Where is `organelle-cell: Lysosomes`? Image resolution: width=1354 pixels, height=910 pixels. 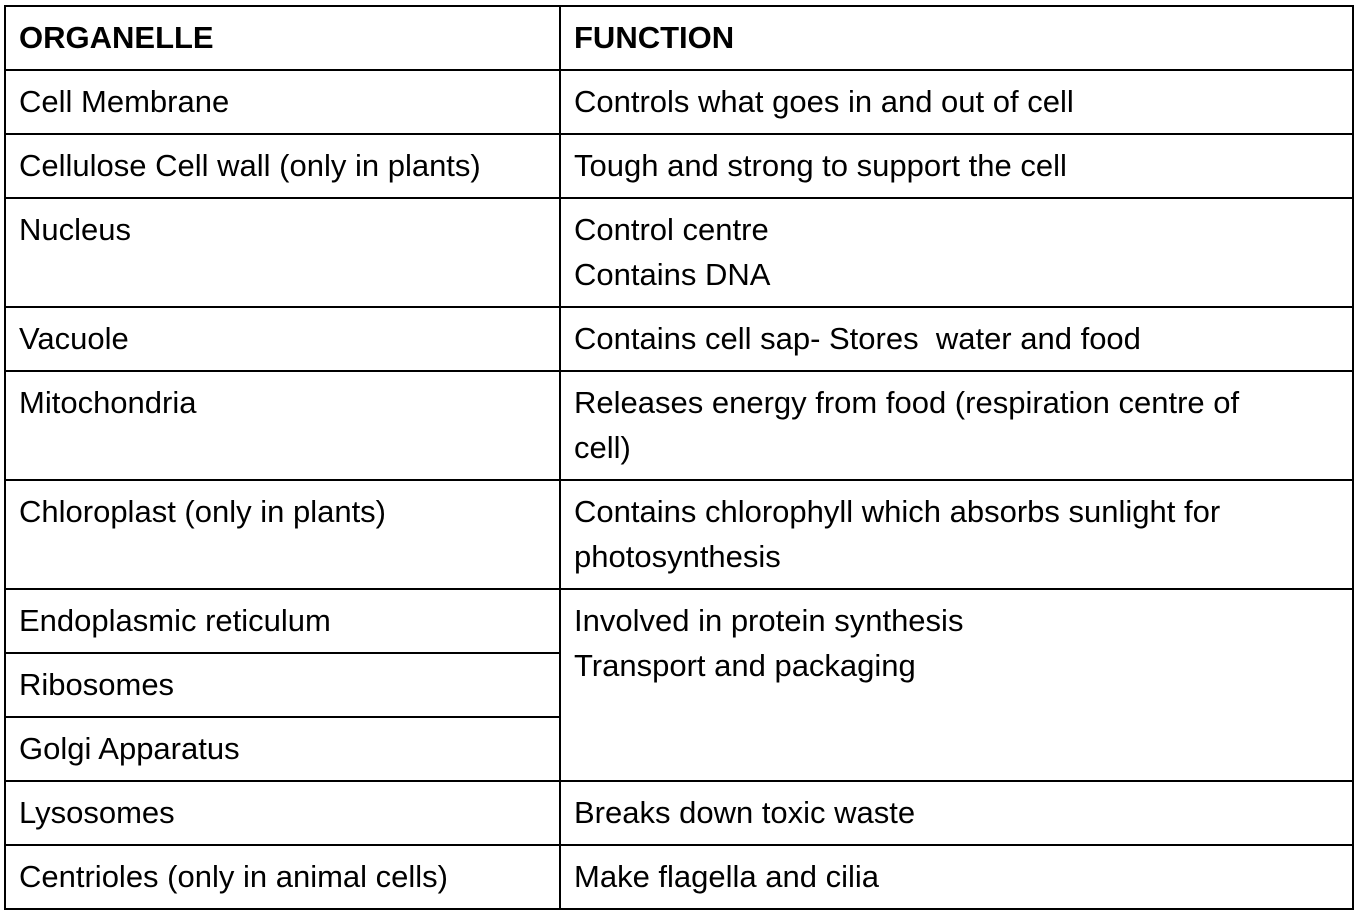
organelle-cell: Lysosomes is located at coordinates (282, 813).